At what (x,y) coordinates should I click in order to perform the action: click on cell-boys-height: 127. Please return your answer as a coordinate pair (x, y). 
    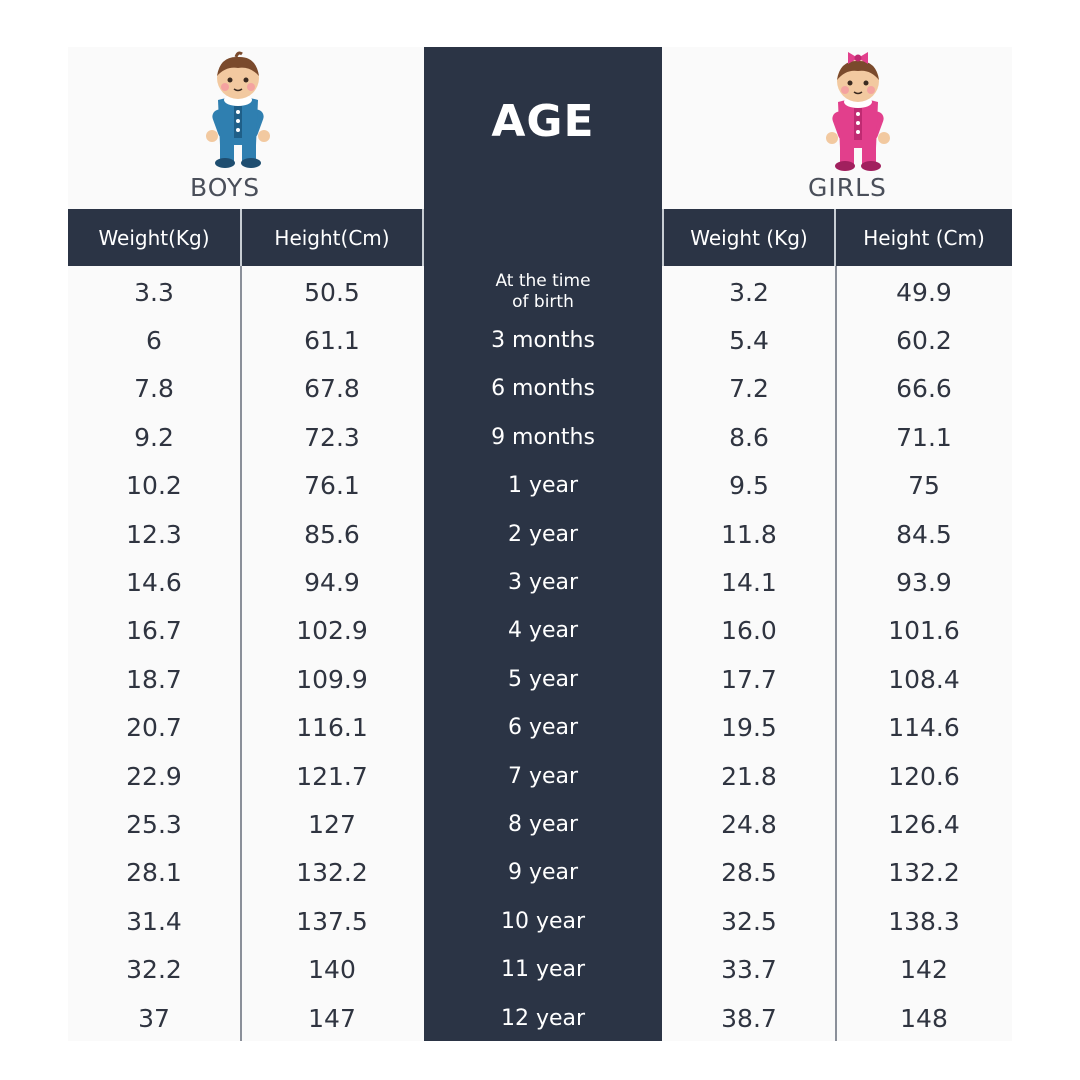
    Looking at the image, I should click on (332, 825).